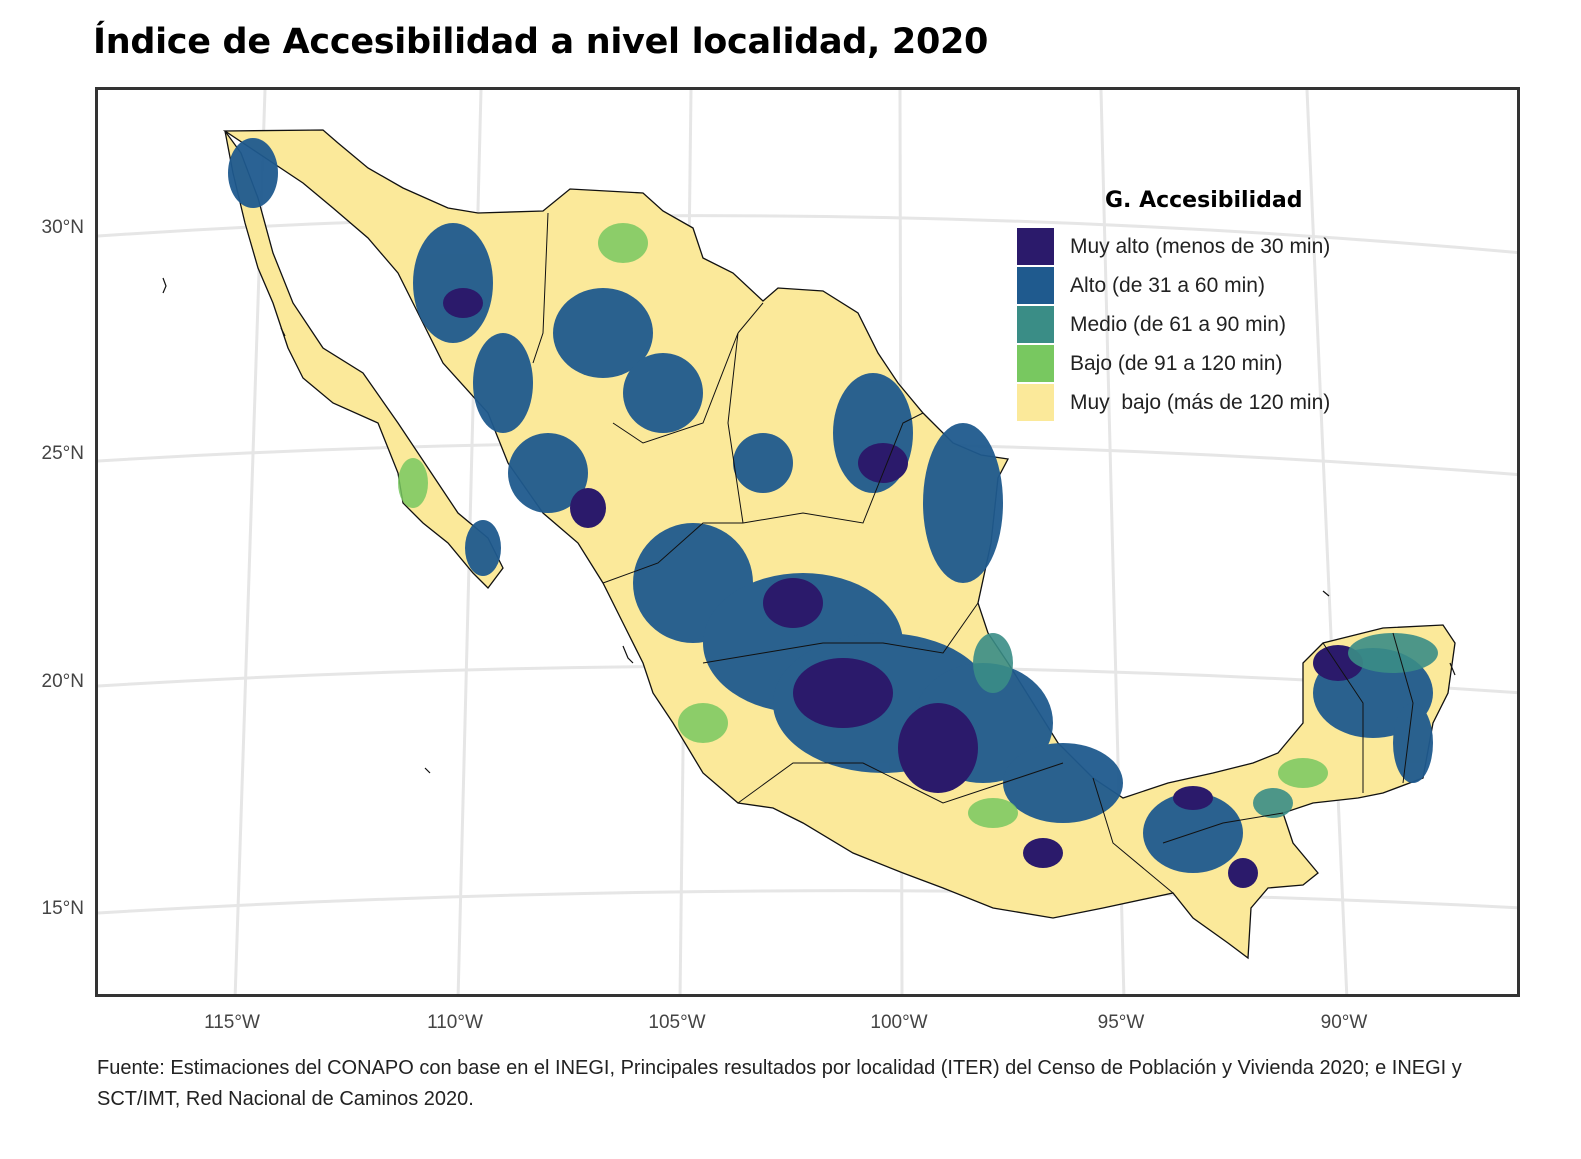 The image size is (1581, 1159). Describe the element at coordinates (62, 681) in the screenshot. I see `y-tick-20n: 20°N` at that location.